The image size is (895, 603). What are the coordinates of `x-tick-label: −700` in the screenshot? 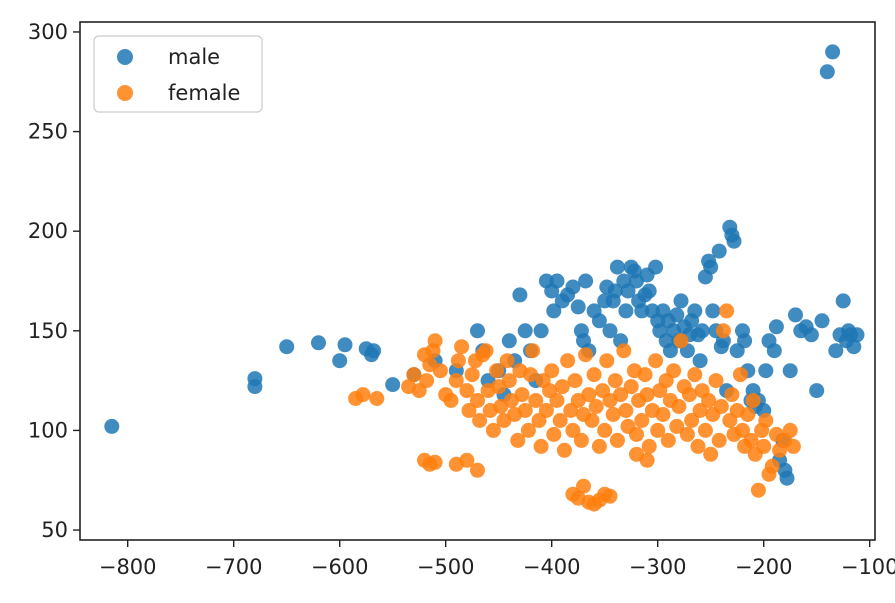 It's located at (234, 567).